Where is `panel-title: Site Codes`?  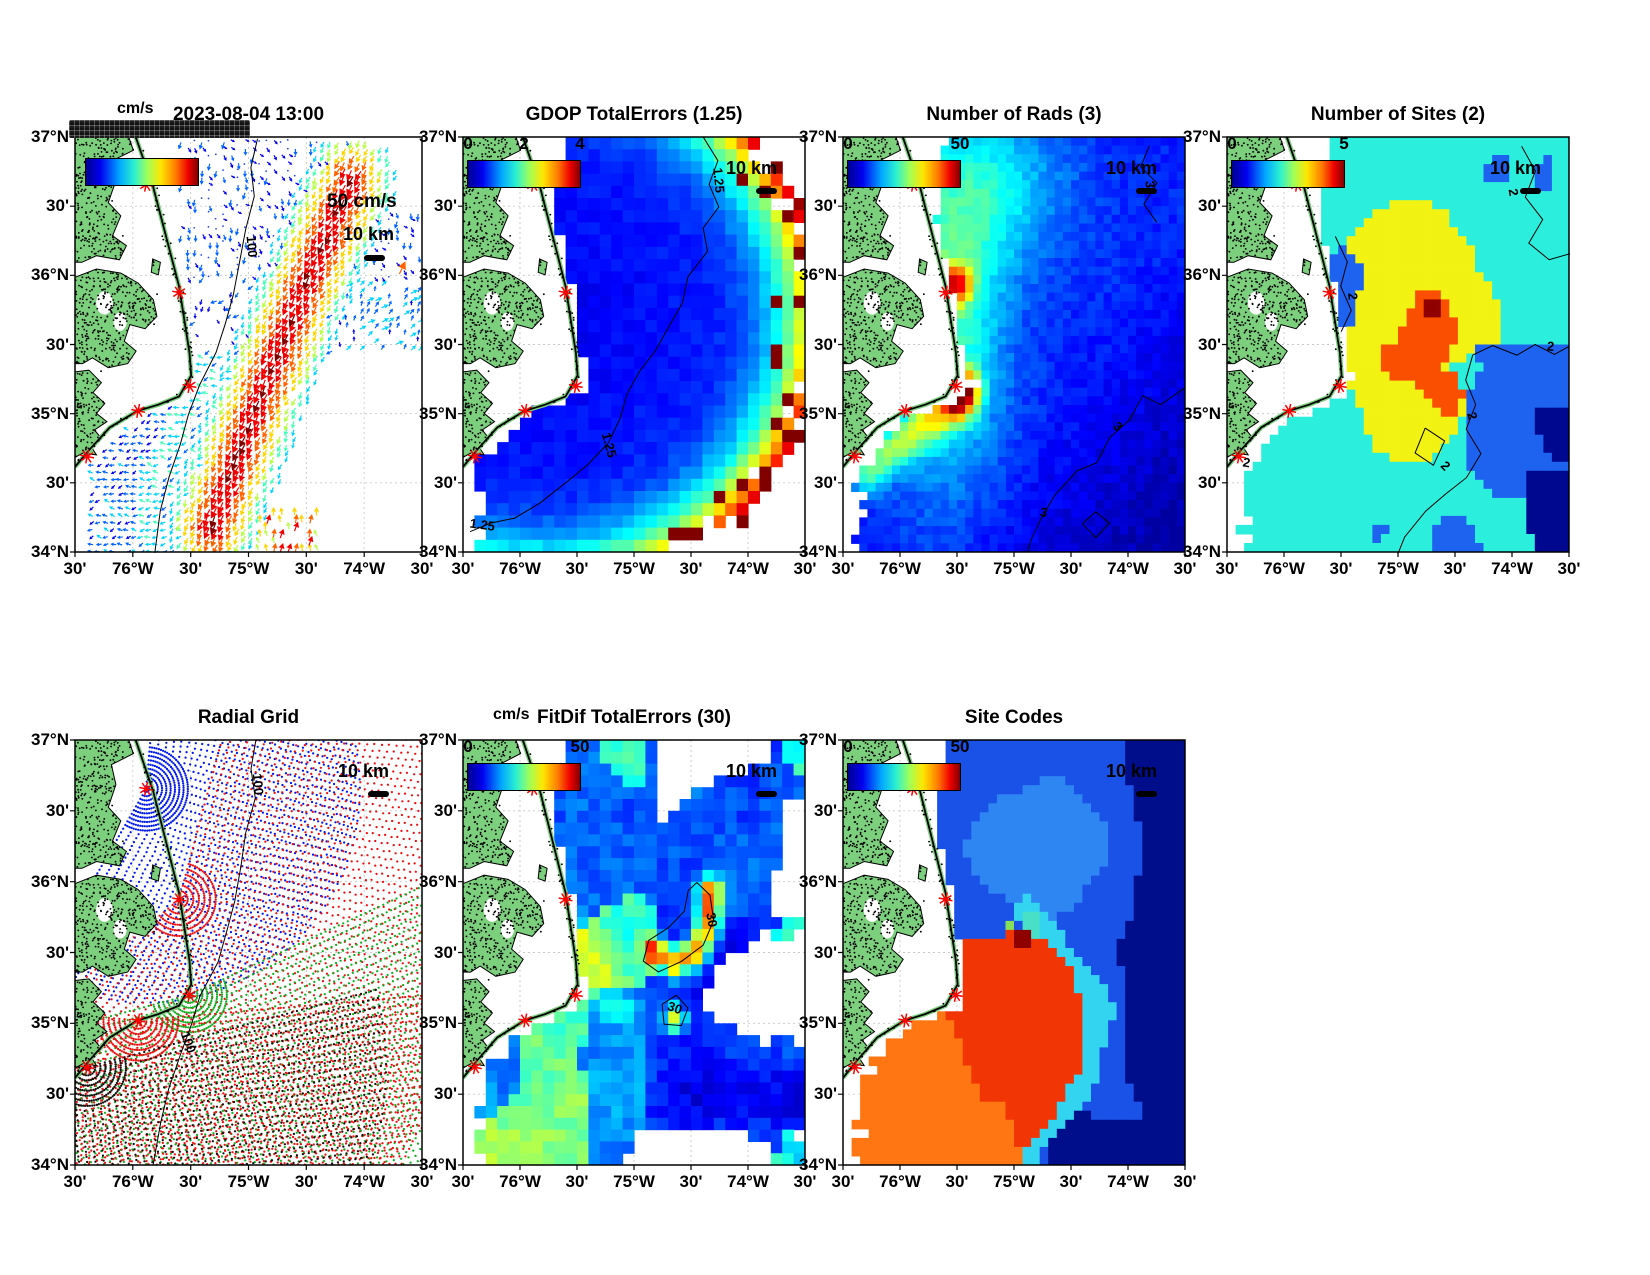 panel-title: Site Codes is located at coordinates (1014, 717).